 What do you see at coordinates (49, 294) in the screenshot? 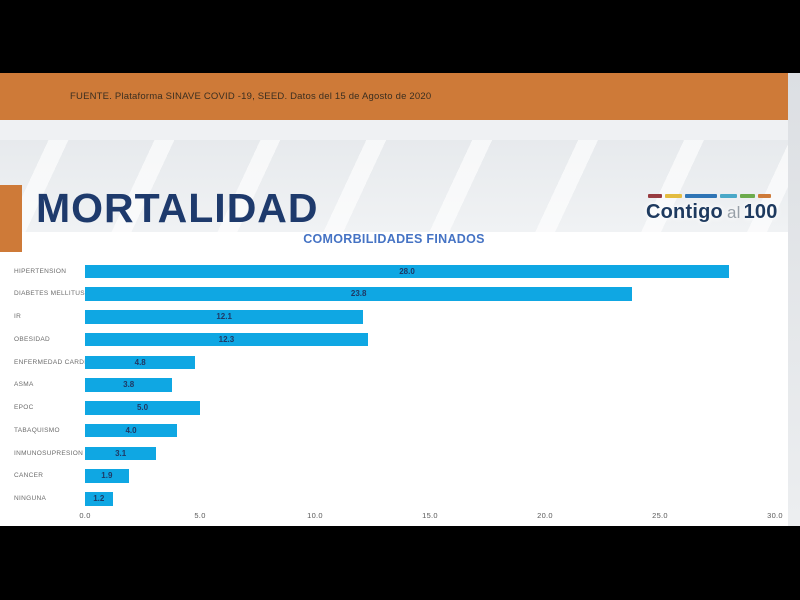
I see `category-label: DIABETES MELLITUS` at bounding box center [49, 294].